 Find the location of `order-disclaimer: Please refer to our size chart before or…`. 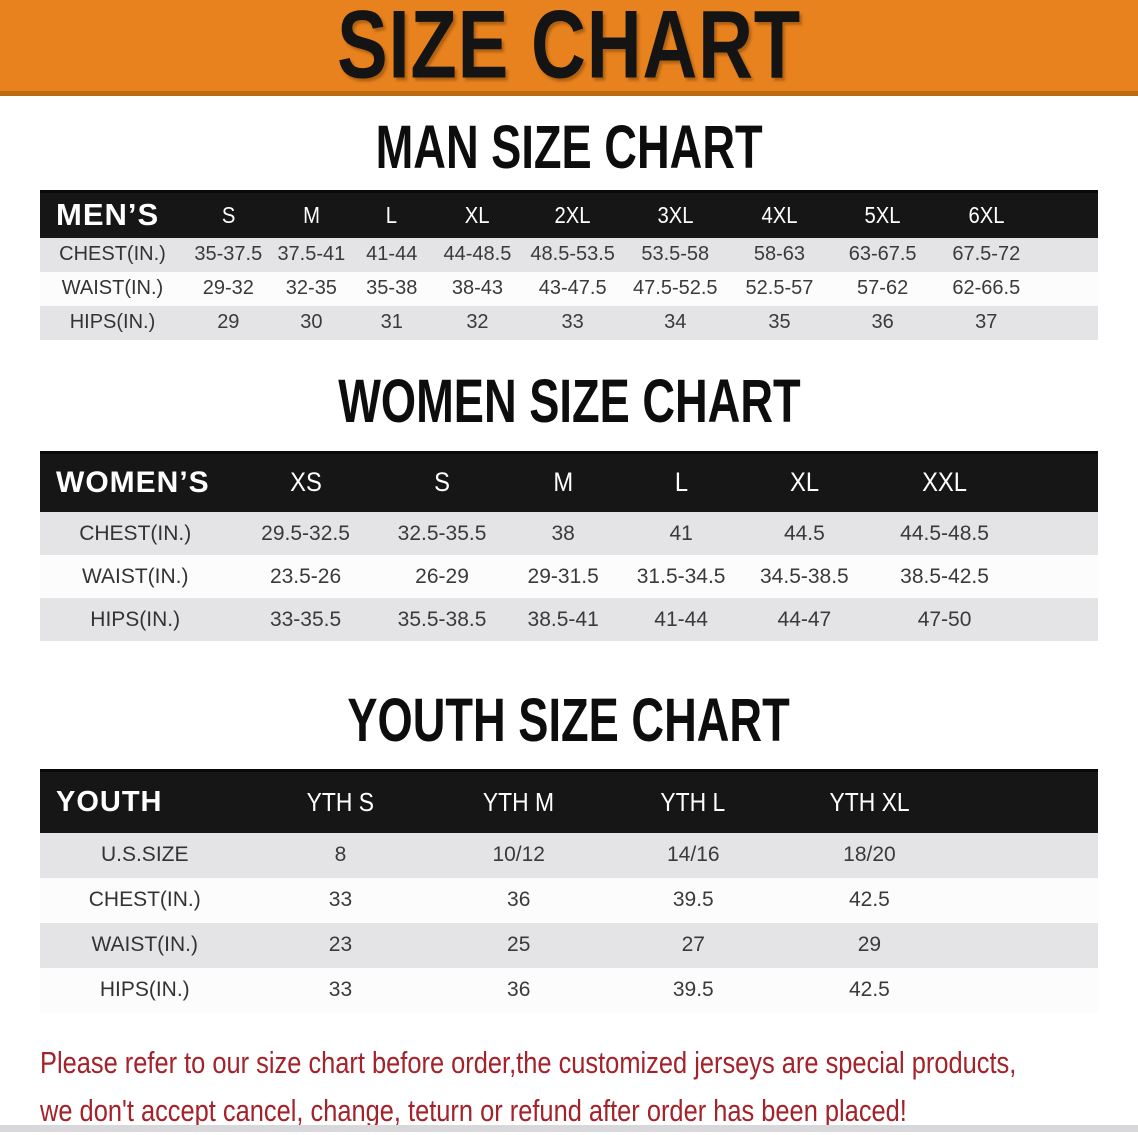

order-disclaimer: Please refer to our size chart before or… is located at coordinates (589, 1087).